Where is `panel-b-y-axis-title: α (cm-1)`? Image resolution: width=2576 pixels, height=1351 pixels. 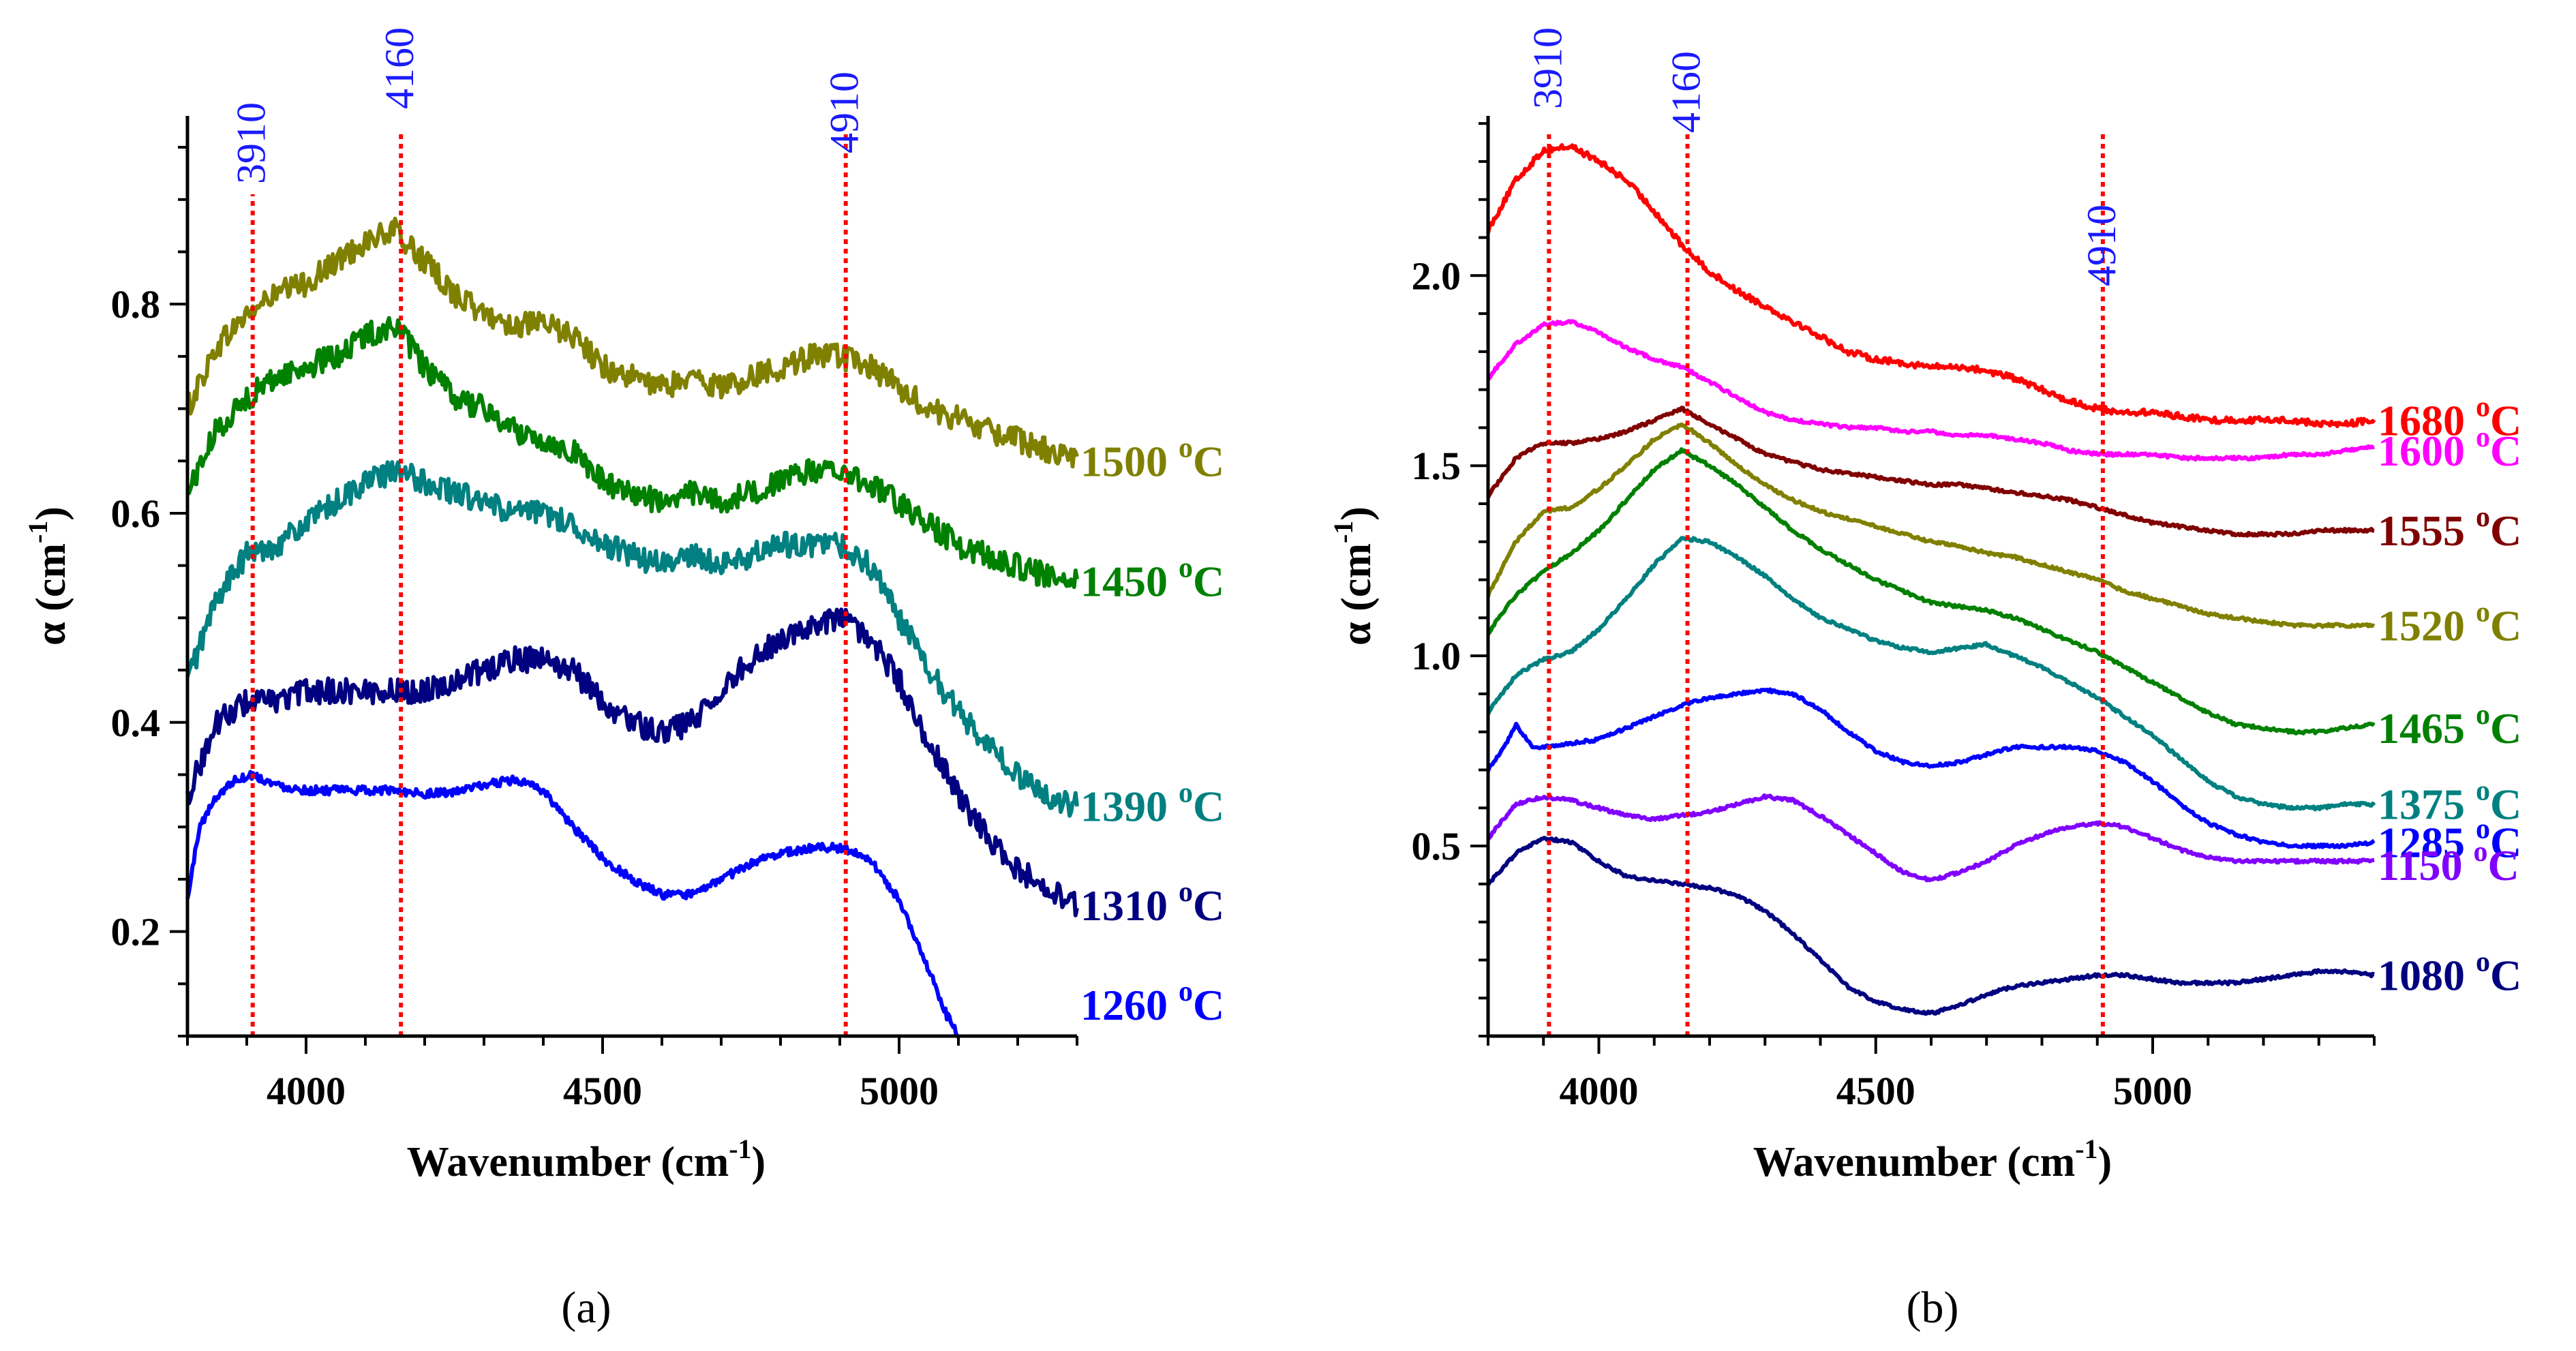
panel-b-y-axis-title: α (cm-1) is located at coordinates (1354, 576).